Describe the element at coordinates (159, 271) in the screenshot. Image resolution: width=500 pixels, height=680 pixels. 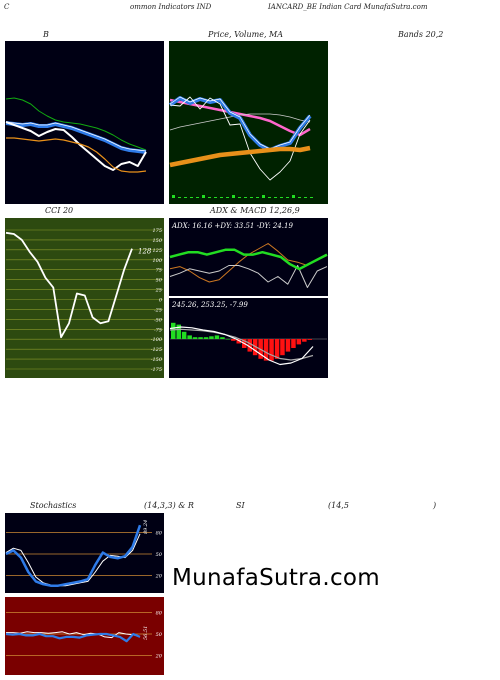
I see `cci-tick-label: 75` at that location.